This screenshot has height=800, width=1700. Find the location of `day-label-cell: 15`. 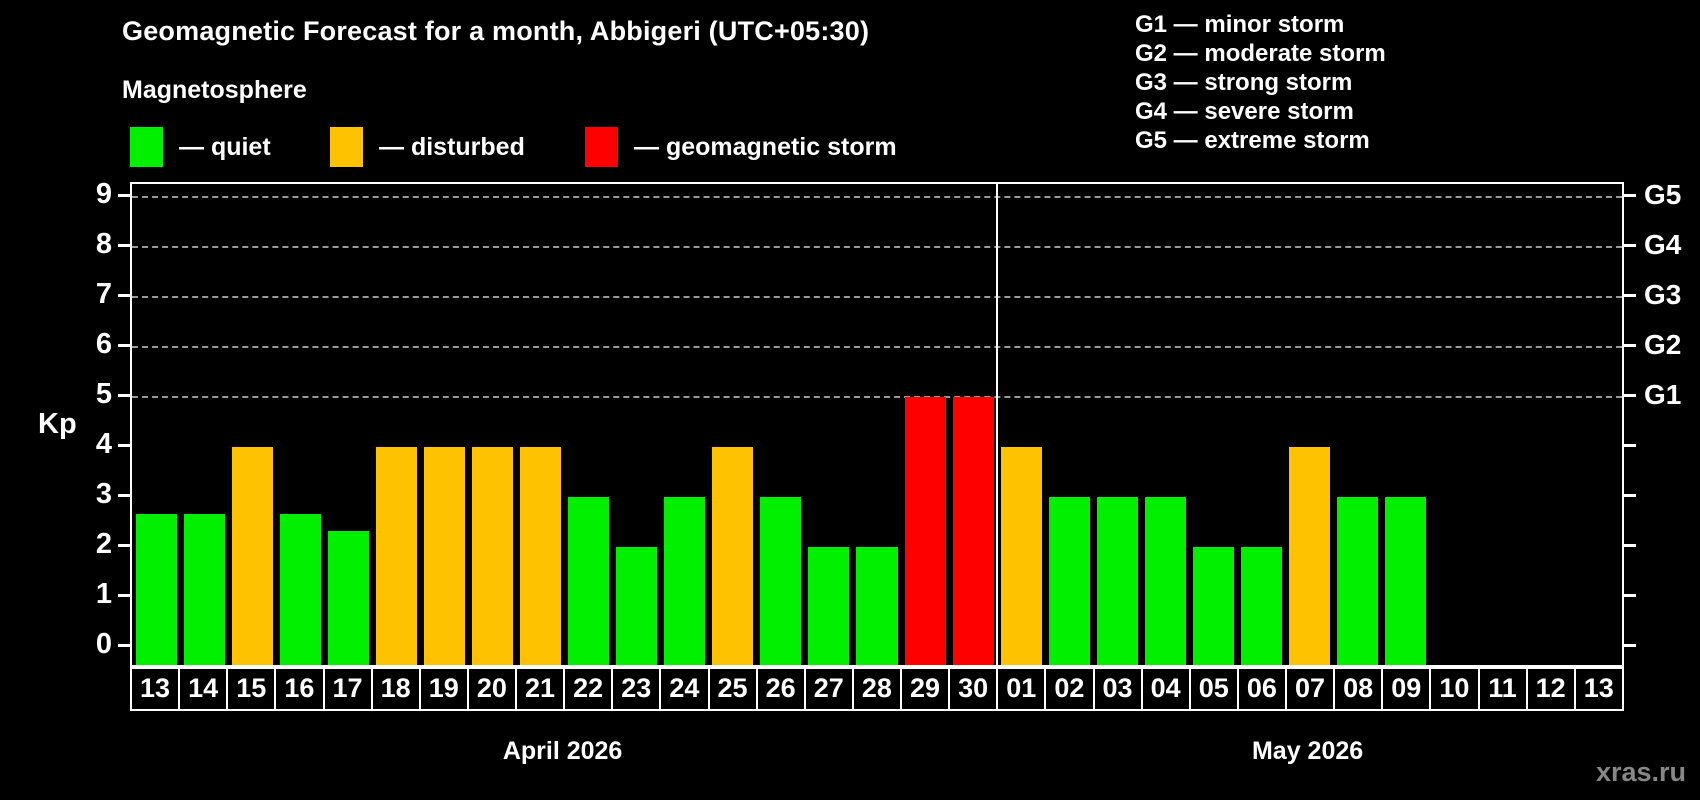

day-label-cell: 15 is located at coordinates (252, 688).